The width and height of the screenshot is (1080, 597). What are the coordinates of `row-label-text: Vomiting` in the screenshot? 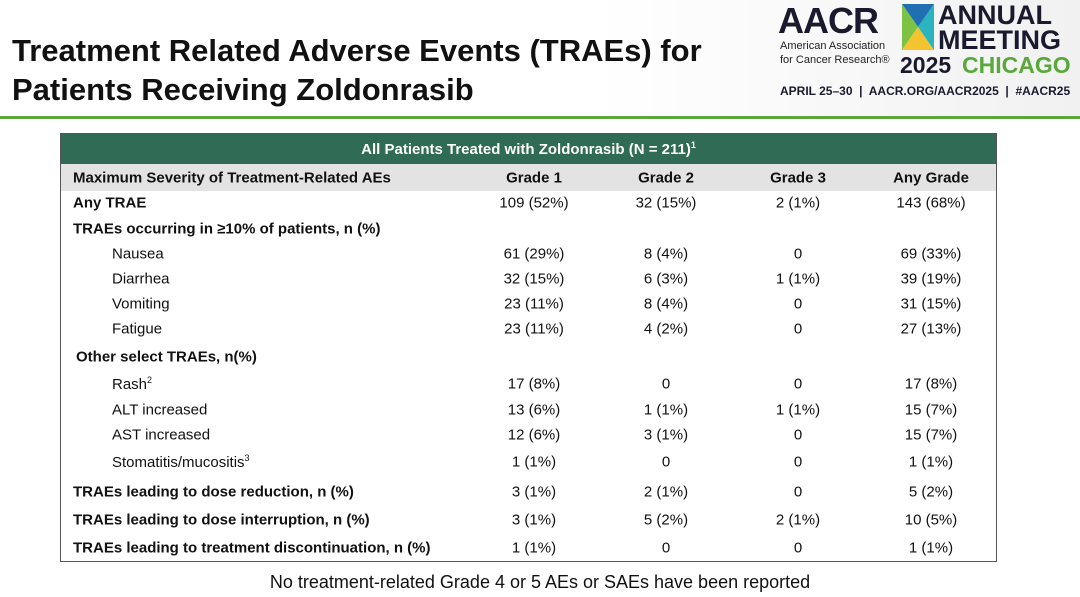 It's located at (141, 304).